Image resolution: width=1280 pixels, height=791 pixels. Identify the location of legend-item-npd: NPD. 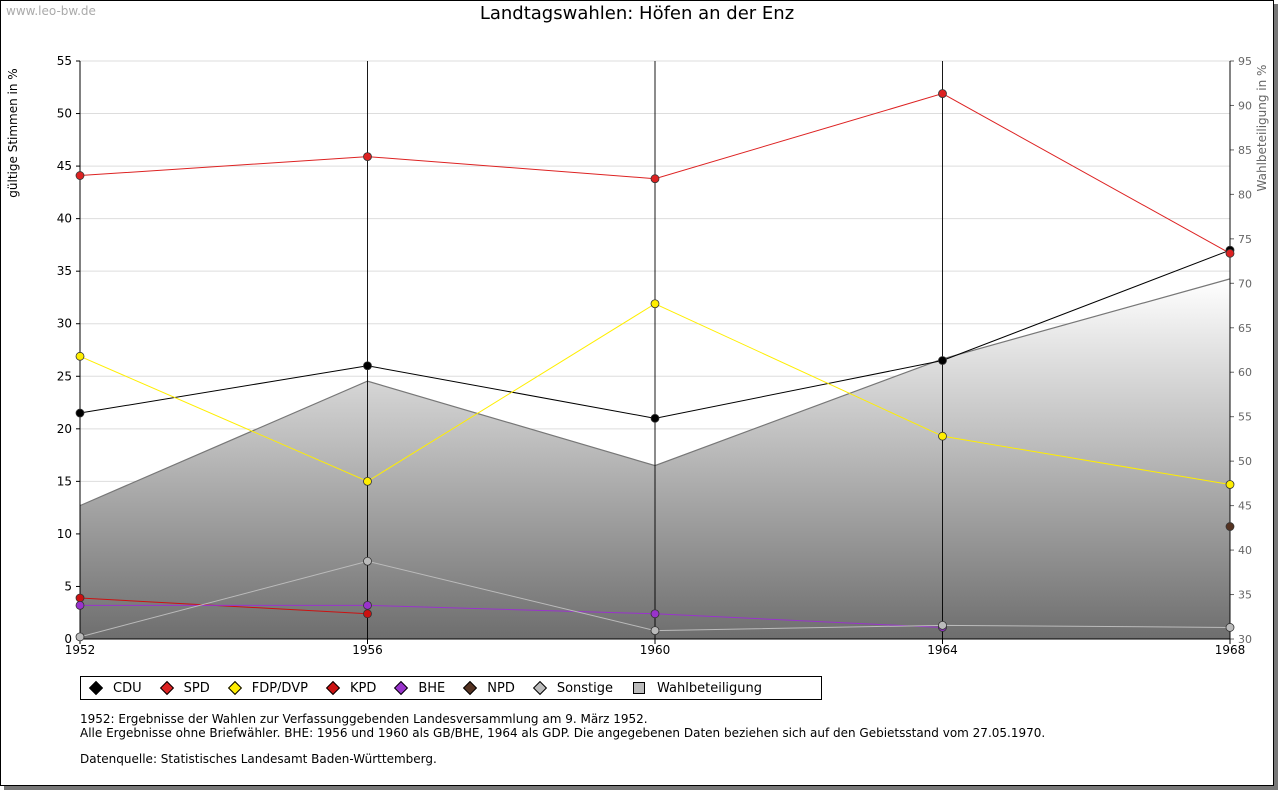
(489, 688).